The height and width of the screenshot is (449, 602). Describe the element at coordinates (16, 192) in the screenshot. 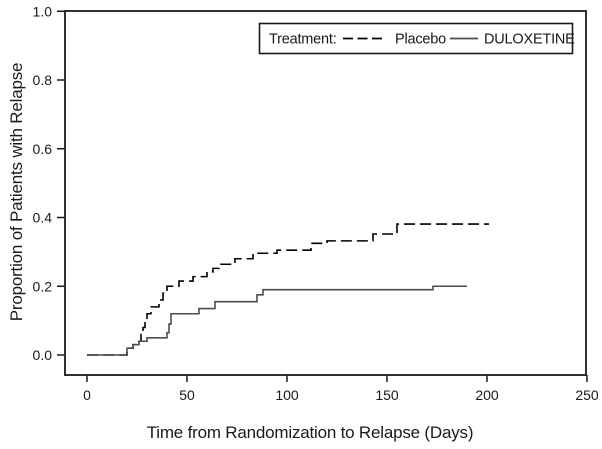

I see `y-axis-title: Proportion of Patients with Relapse` at that location.